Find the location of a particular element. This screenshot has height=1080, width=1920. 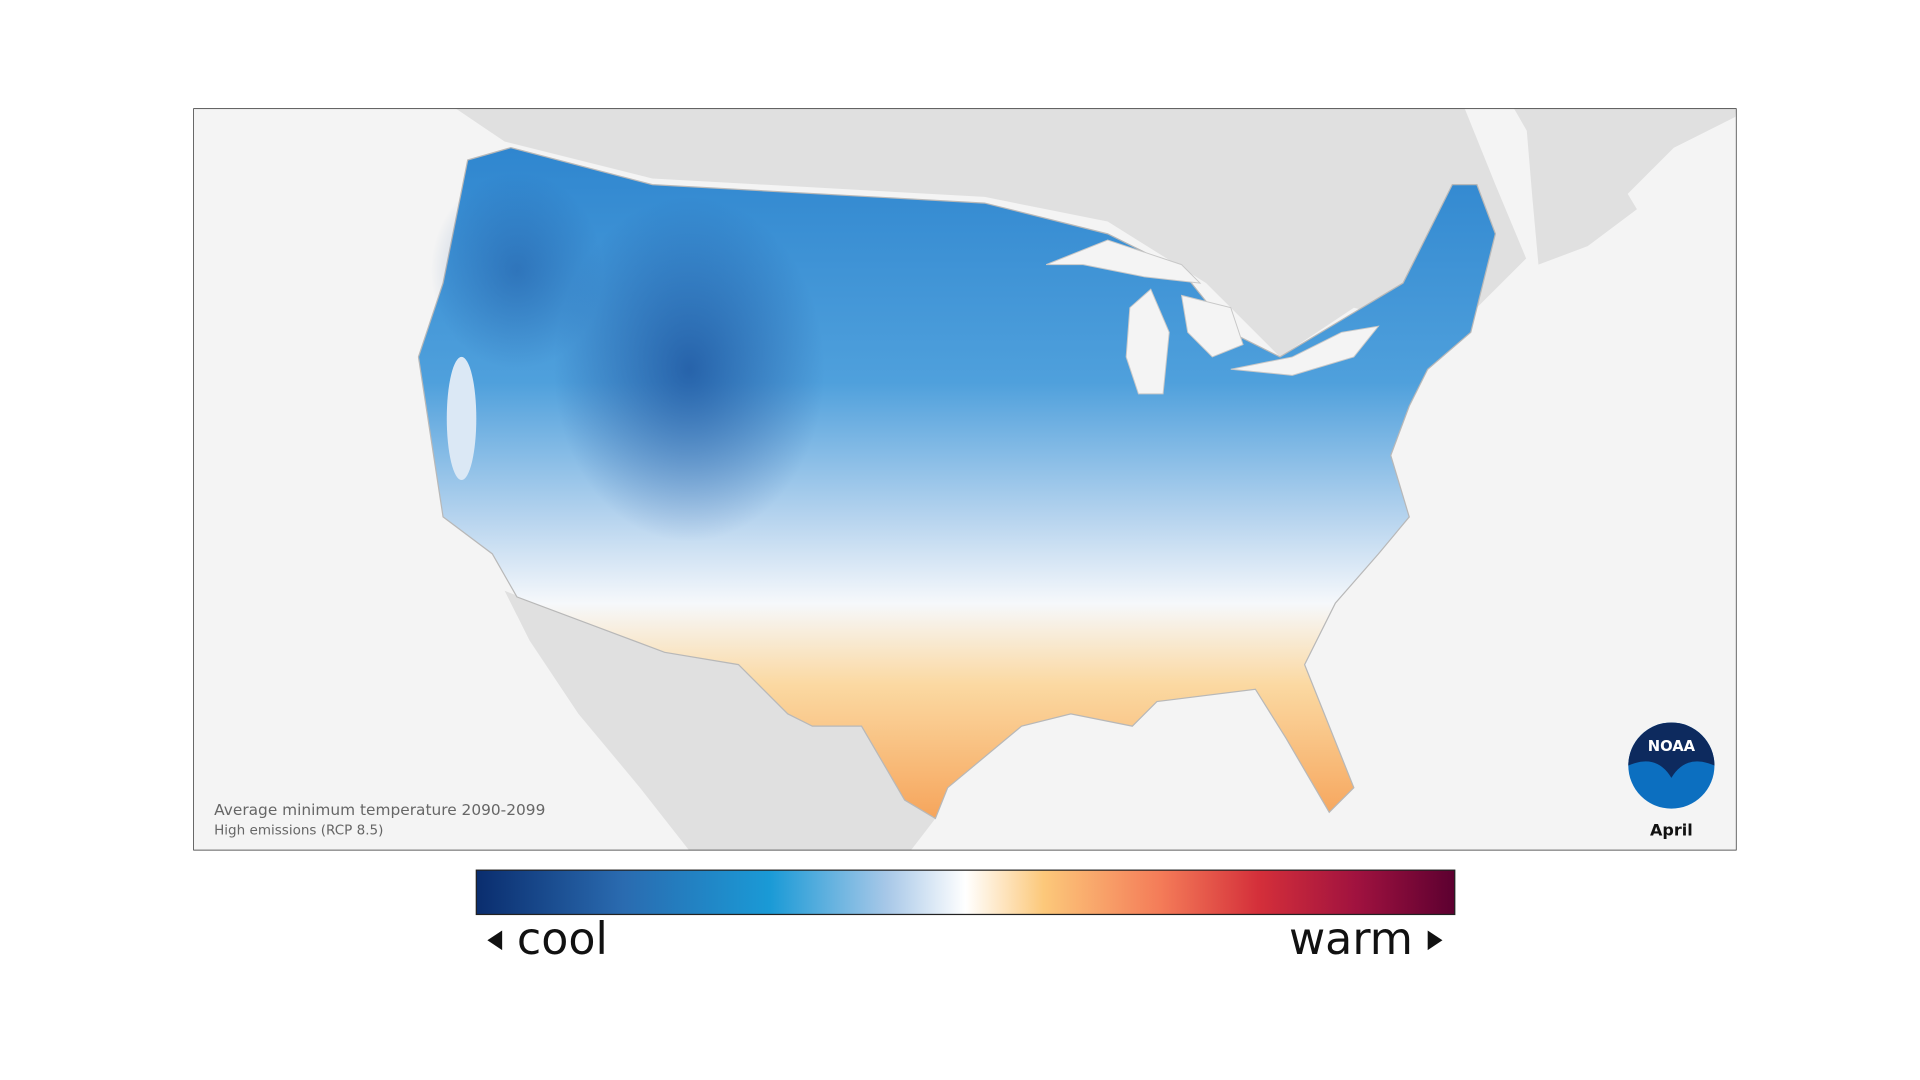

arrow-left is located at coordinates (495, 940).